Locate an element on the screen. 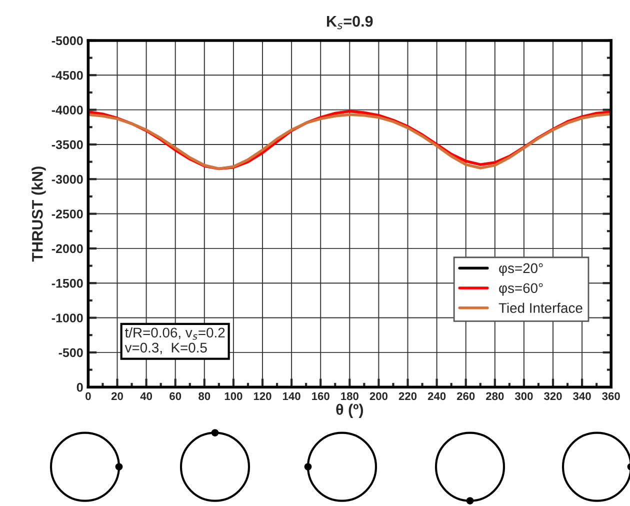 The image size is (630, 506). x-tick-label: 120 is located at coordinates (263, 396).